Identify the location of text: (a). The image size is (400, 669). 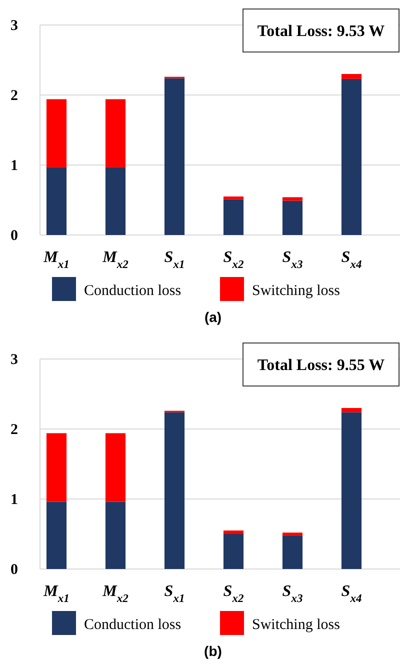
(213, 317).